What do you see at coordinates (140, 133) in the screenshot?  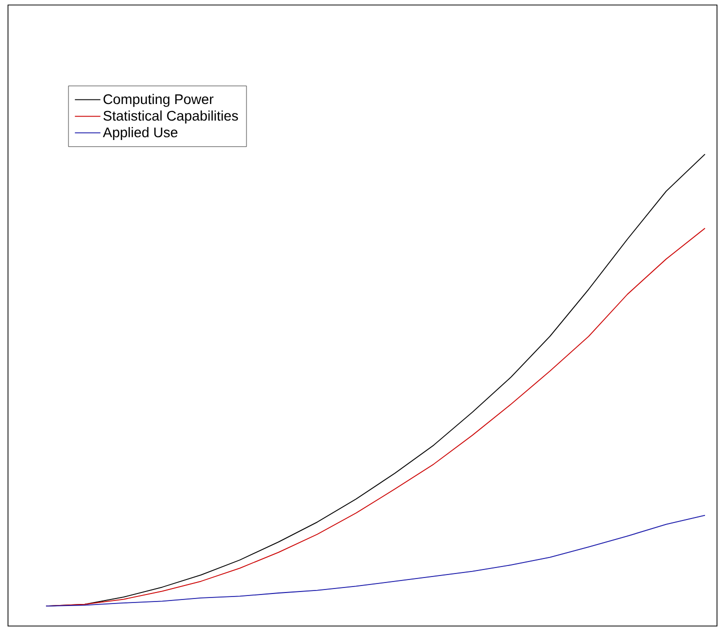 I see `legend-label: Applied Use` at bounding box center [140, 133].